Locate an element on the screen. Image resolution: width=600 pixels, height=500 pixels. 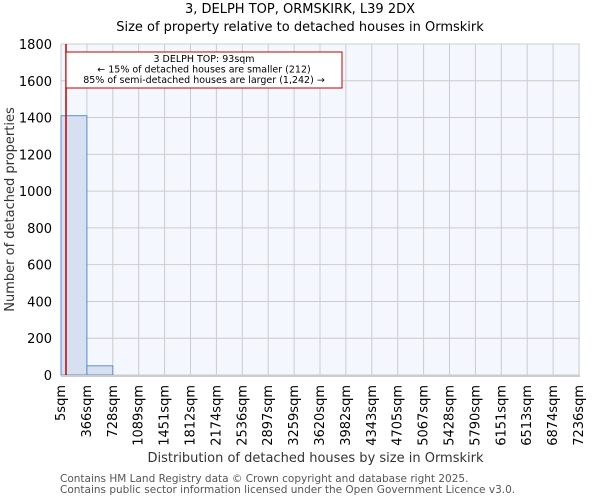
x-tick-label: 7236sqm is located at coordinates (579, 415).